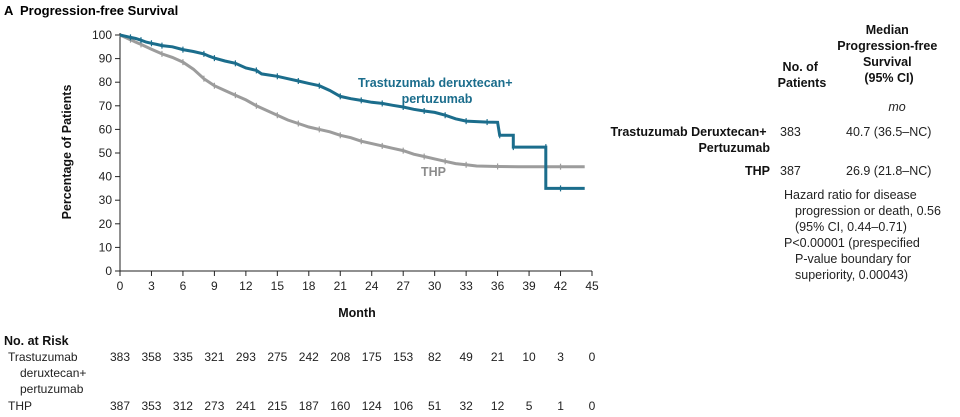  Describe the element at coordinates (106, 177) in the screenshot. I see `y-tick-label: 40` at that location.